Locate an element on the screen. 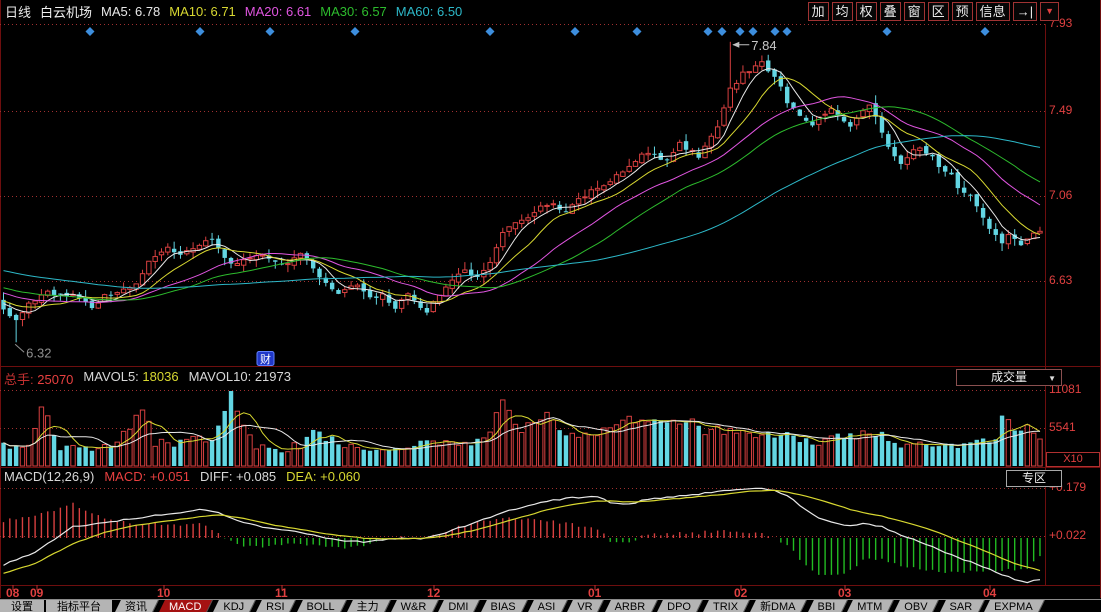 The height and width of the screenshot is (612, 1101). volume-header-field-1: 总手: 25070 is located at coordinates (39, 379).